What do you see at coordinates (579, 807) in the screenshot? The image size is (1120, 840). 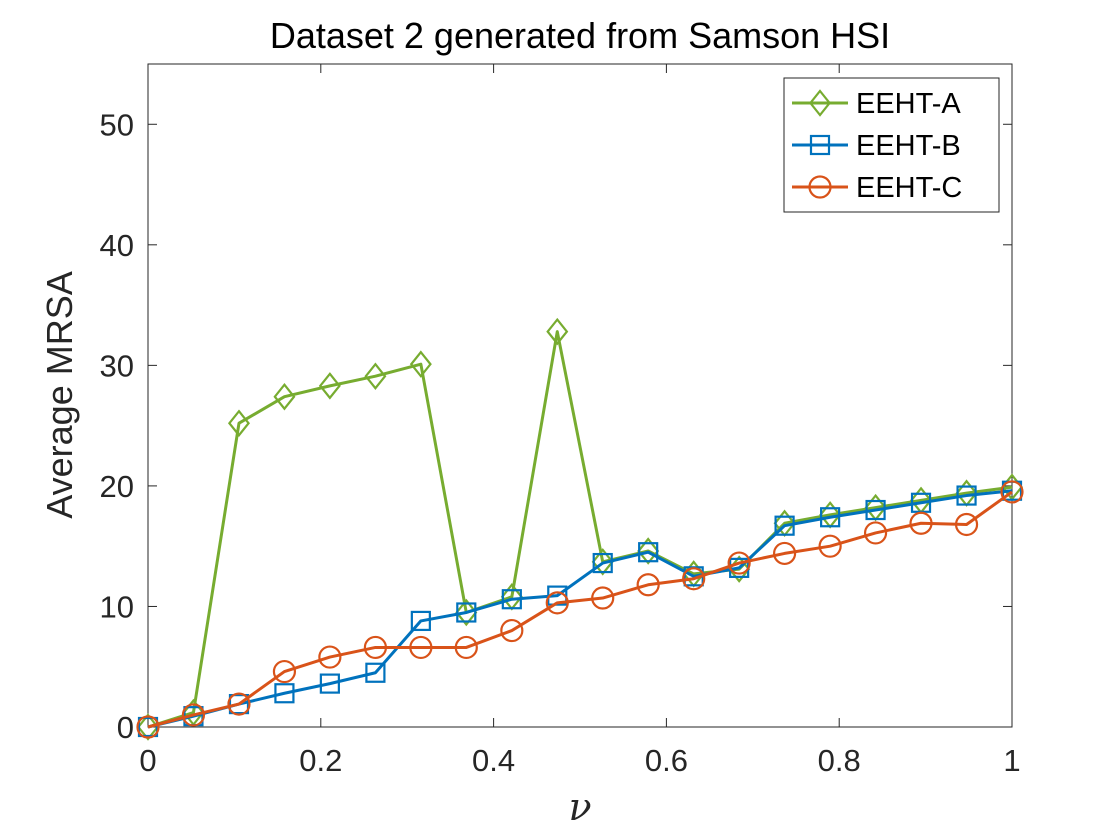 I see `x-axis-label: ν` at bounding box center [579, 807].